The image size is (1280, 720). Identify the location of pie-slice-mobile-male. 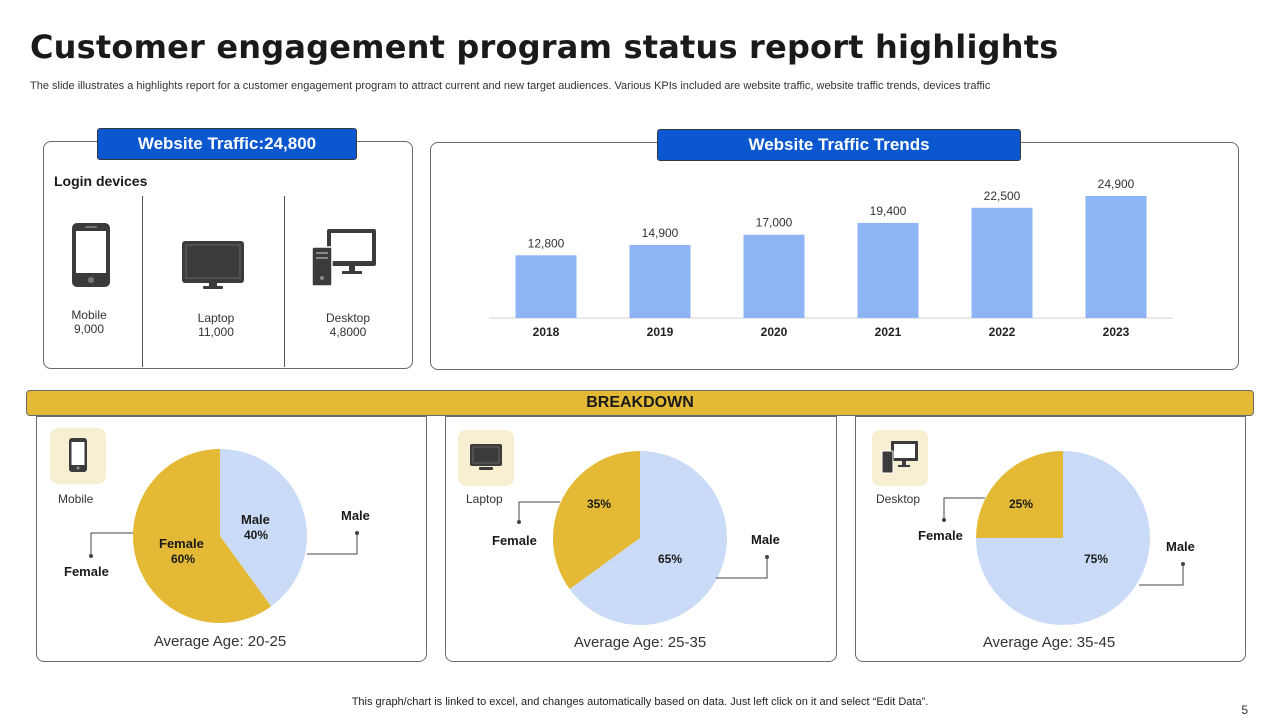
(263, 528).